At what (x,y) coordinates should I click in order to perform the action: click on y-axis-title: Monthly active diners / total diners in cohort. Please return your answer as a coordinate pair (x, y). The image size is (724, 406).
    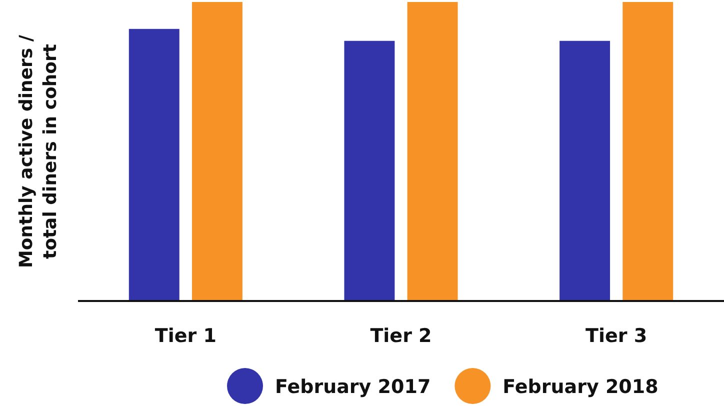
    Looking at the image, I should click on (38, 151).